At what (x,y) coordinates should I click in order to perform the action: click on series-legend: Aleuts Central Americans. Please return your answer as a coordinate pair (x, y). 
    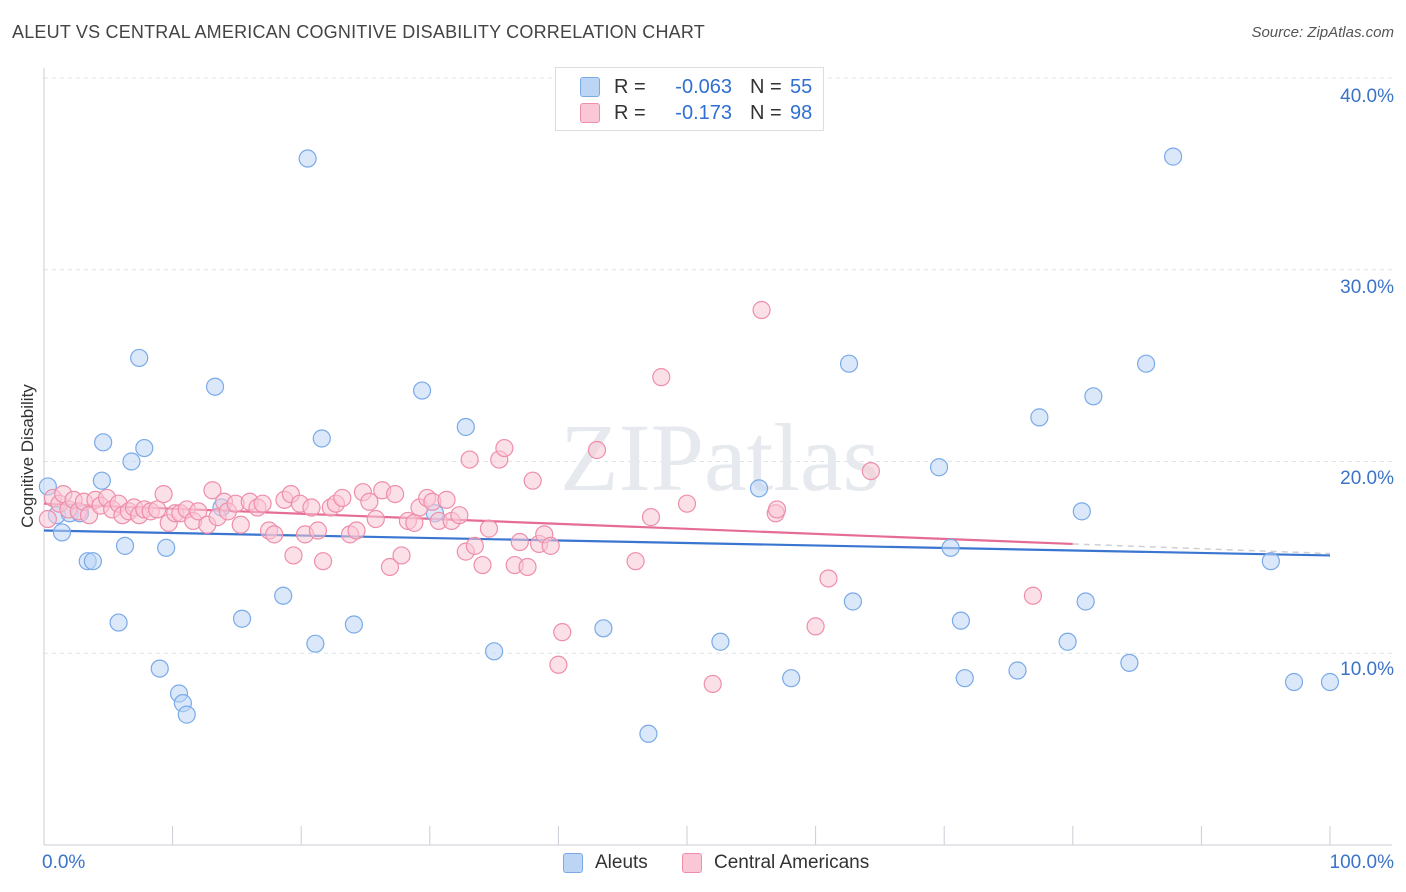
    Looking at the image, I should click on (703, 865).